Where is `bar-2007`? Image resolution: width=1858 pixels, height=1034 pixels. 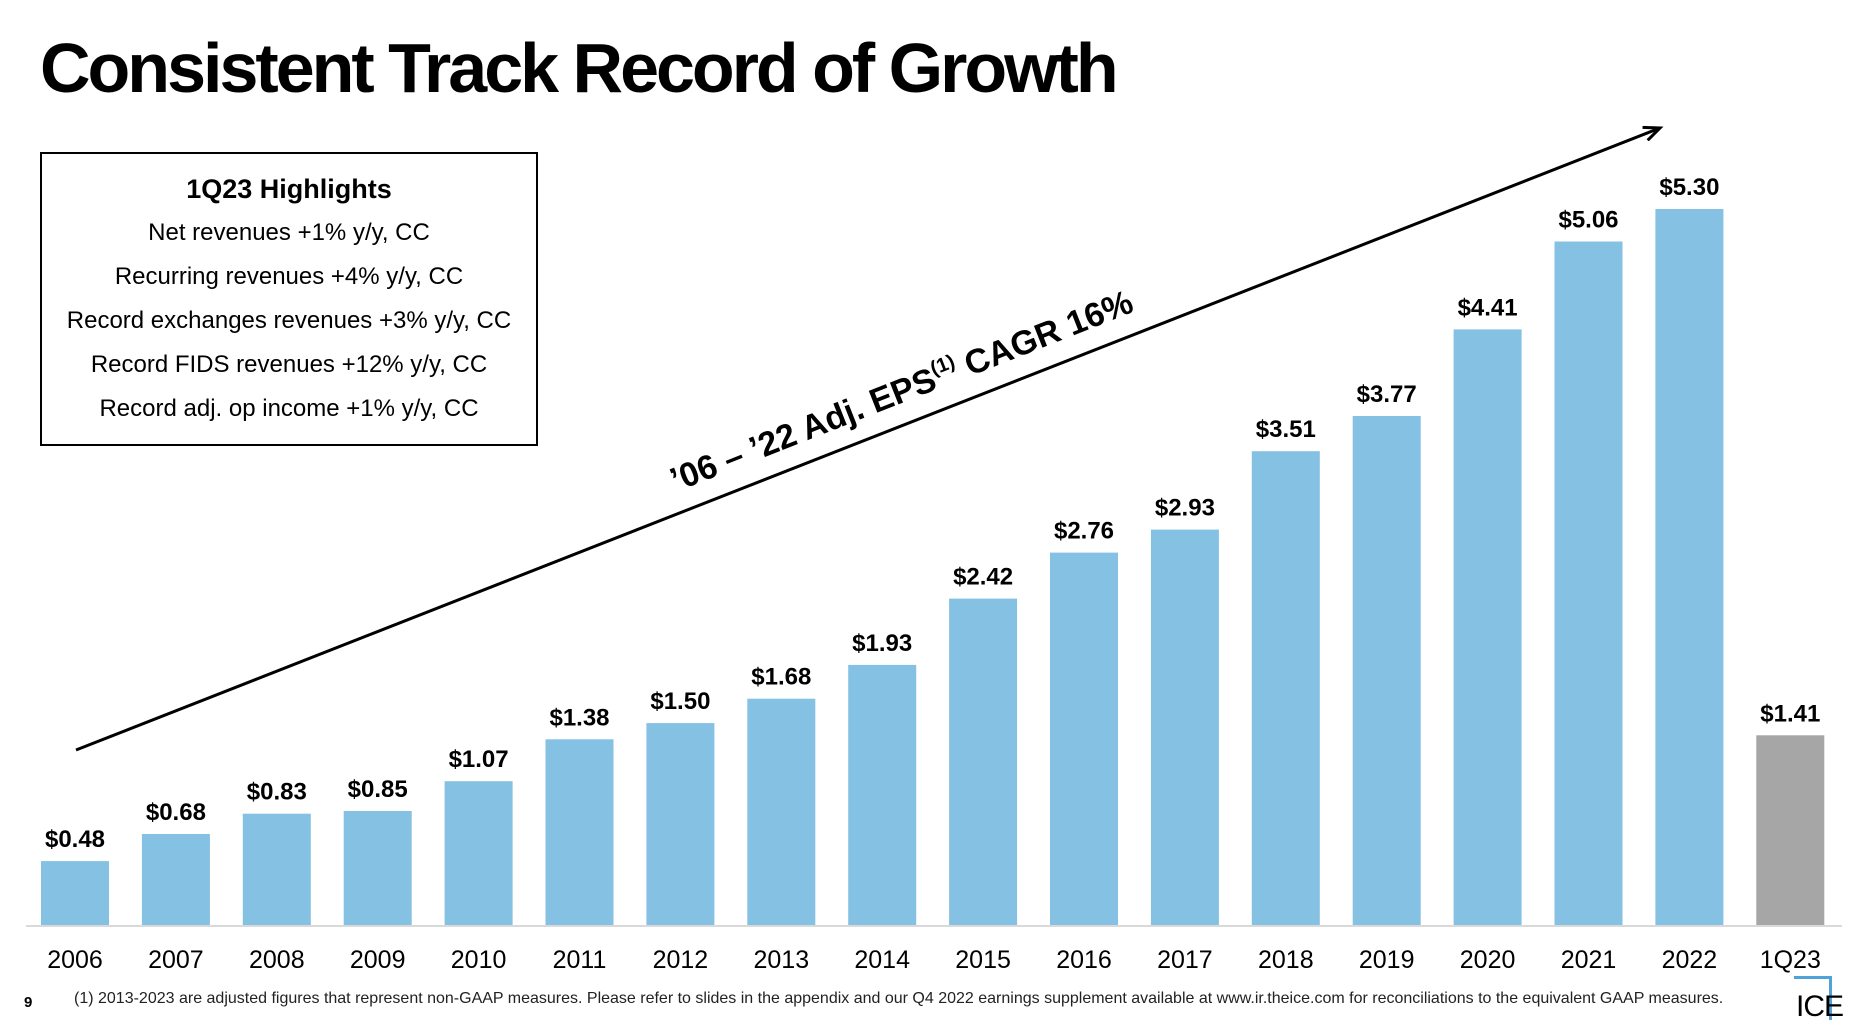
bar-2007 is located at coordinates (175, 880).